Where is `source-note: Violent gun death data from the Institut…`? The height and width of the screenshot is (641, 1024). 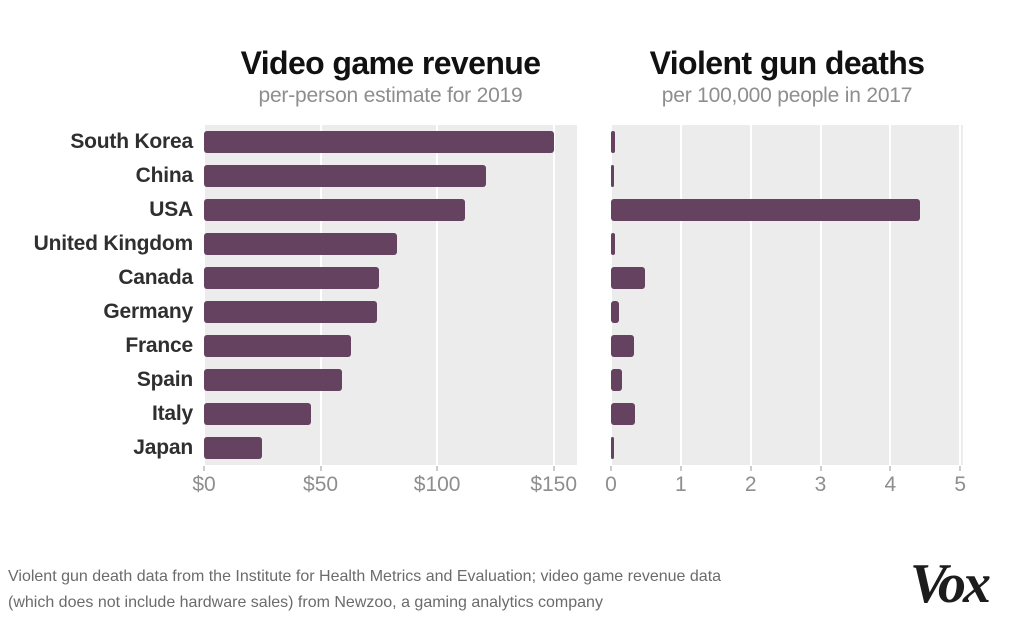 source-note: Violent gun death data from the Institut… is located at coordinates (438, 590).